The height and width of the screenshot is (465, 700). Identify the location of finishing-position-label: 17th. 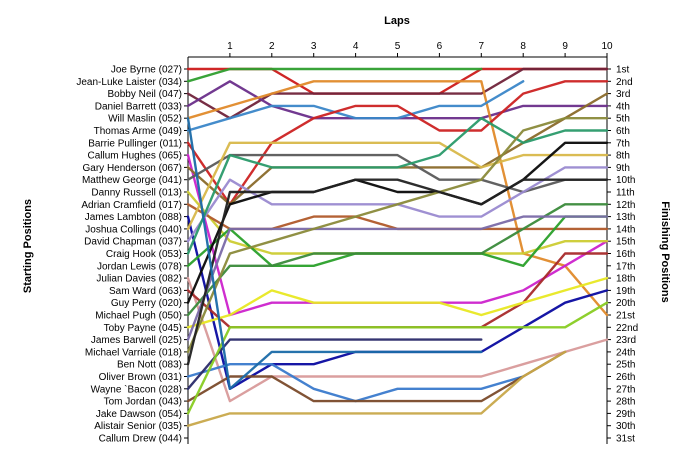
(625, 266).